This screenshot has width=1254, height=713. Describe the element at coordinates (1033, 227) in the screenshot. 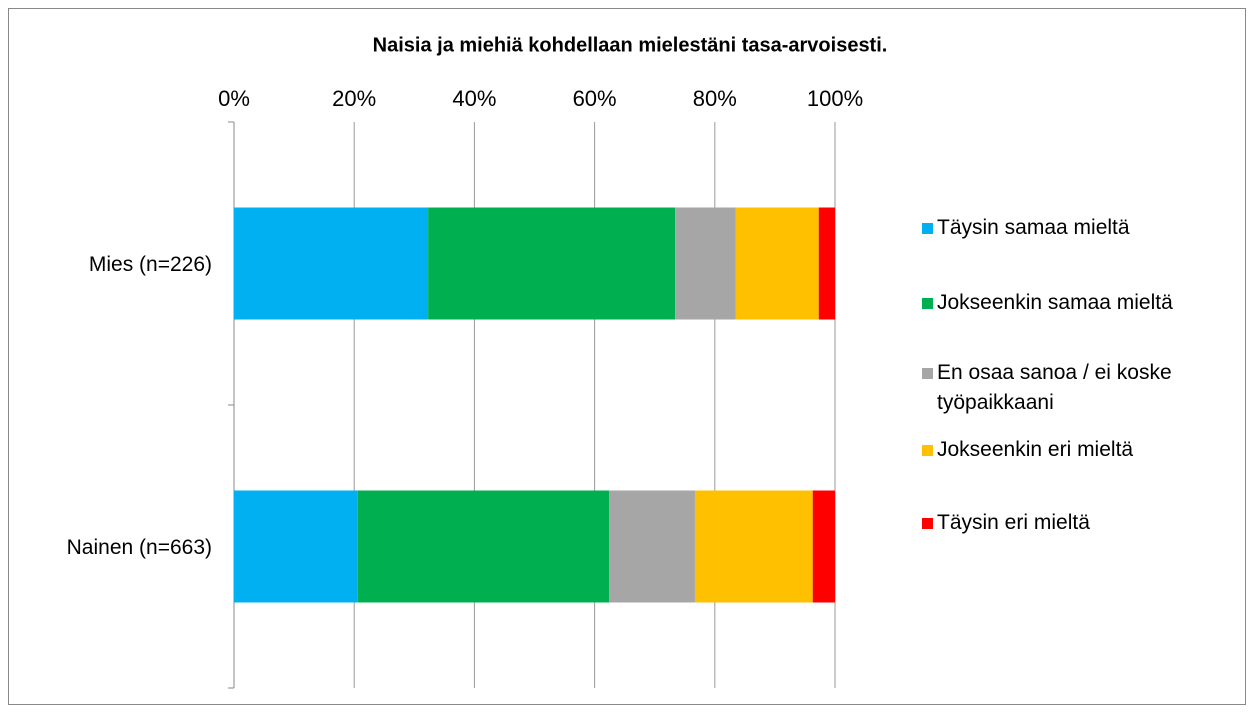

I see `legend-label: Täysin samaa mieltä` at that location.